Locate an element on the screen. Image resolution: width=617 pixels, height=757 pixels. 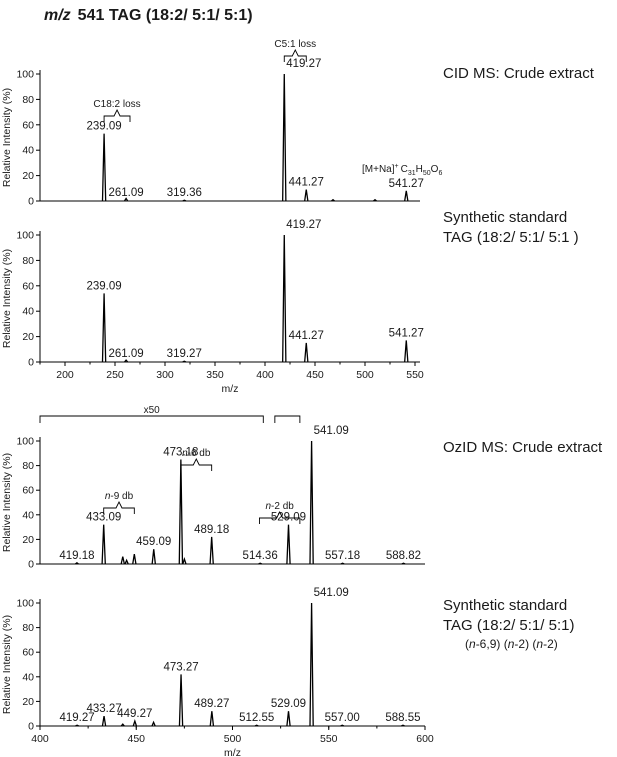
title-mz: m/z is located at coordinates (57, 15).